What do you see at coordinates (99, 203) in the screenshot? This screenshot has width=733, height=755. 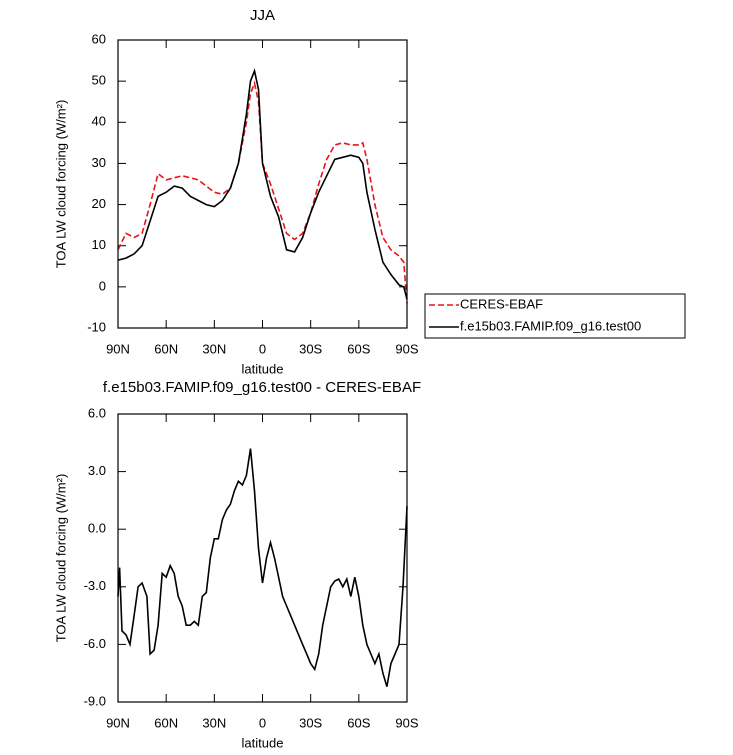 I see `y-tick-label: 20` at bounding box center [99, 203].